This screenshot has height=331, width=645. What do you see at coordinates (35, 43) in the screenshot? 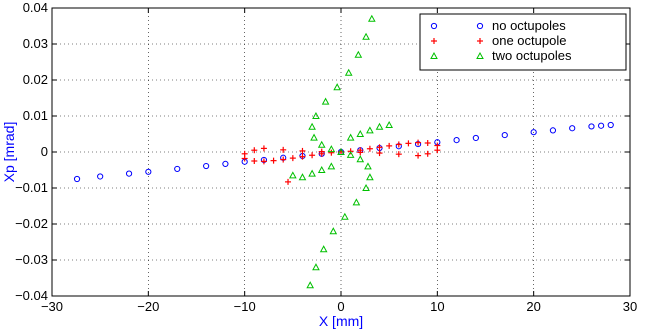
I see `y-tick-label: 0.03` at bounding box center [35, 43].